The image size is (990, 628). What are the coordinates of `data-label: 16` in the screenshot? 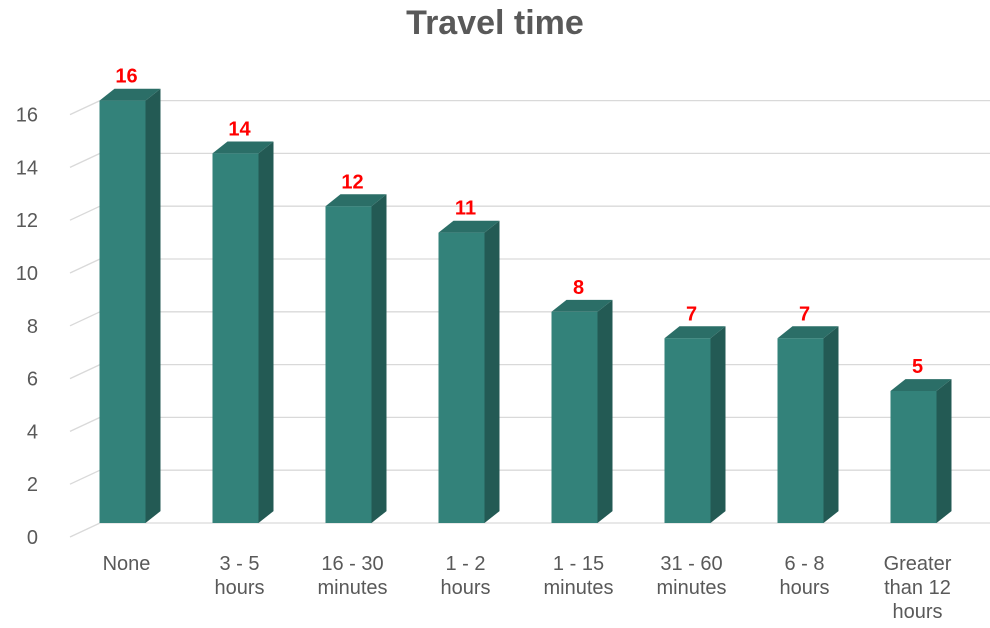 It's located at (126, 77).